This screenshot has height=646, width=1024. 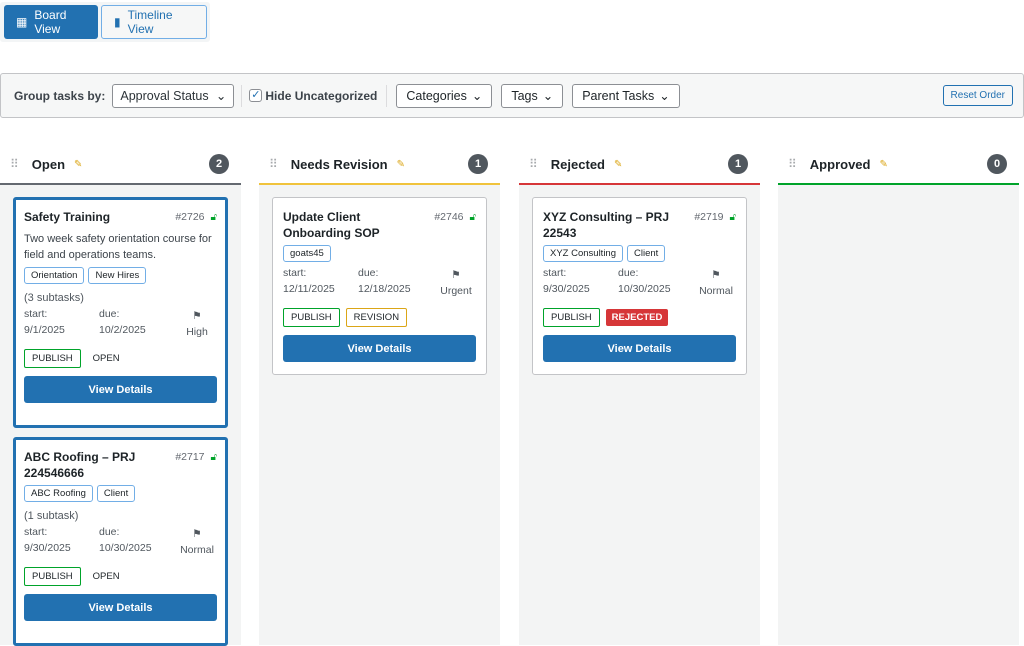 What do you see at coordinates (173, 95) in the screenshot?
I see `group-by-select: Approval Status ⌄` at bounding box center [173, 95].